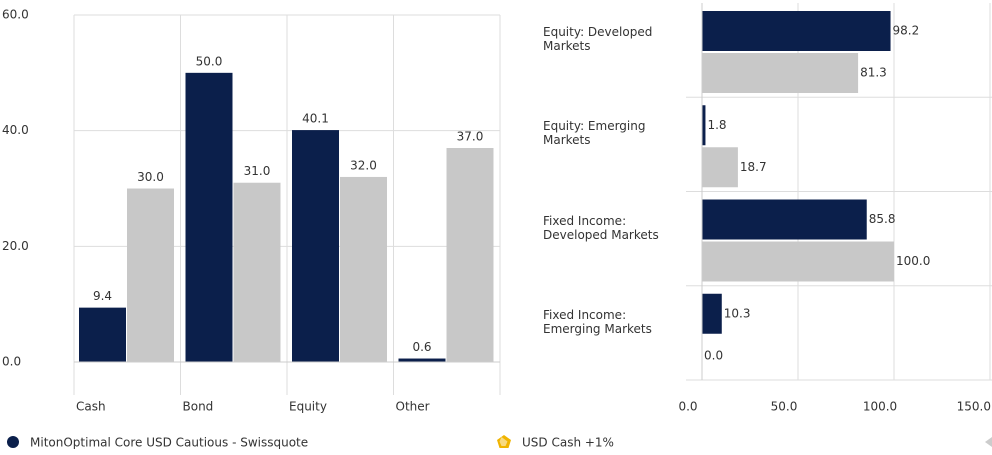 The height and width of the screenshot is (455, 992). What do you see at coordinates (716, 125) in the screenshot?
I see `value-label: 1.8` at bounding box center [716, 125].